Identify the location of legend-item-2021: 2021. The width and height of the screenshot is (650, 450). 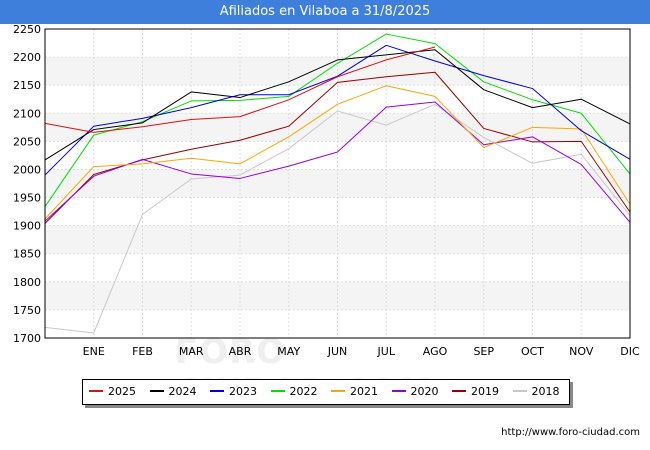
(354, 392).